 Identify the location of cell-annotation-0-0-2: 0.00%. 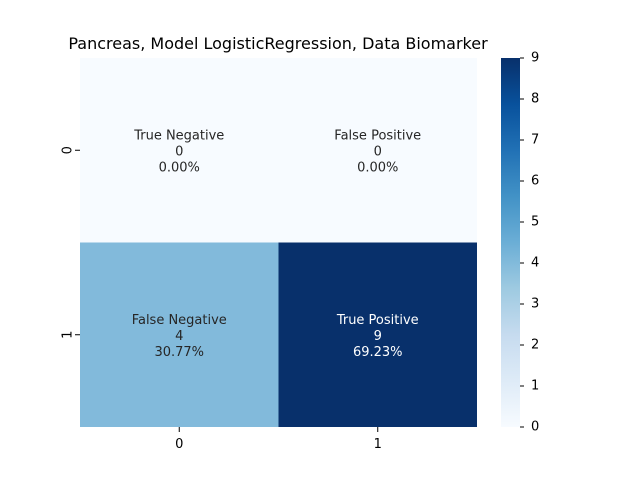
(179, 167).